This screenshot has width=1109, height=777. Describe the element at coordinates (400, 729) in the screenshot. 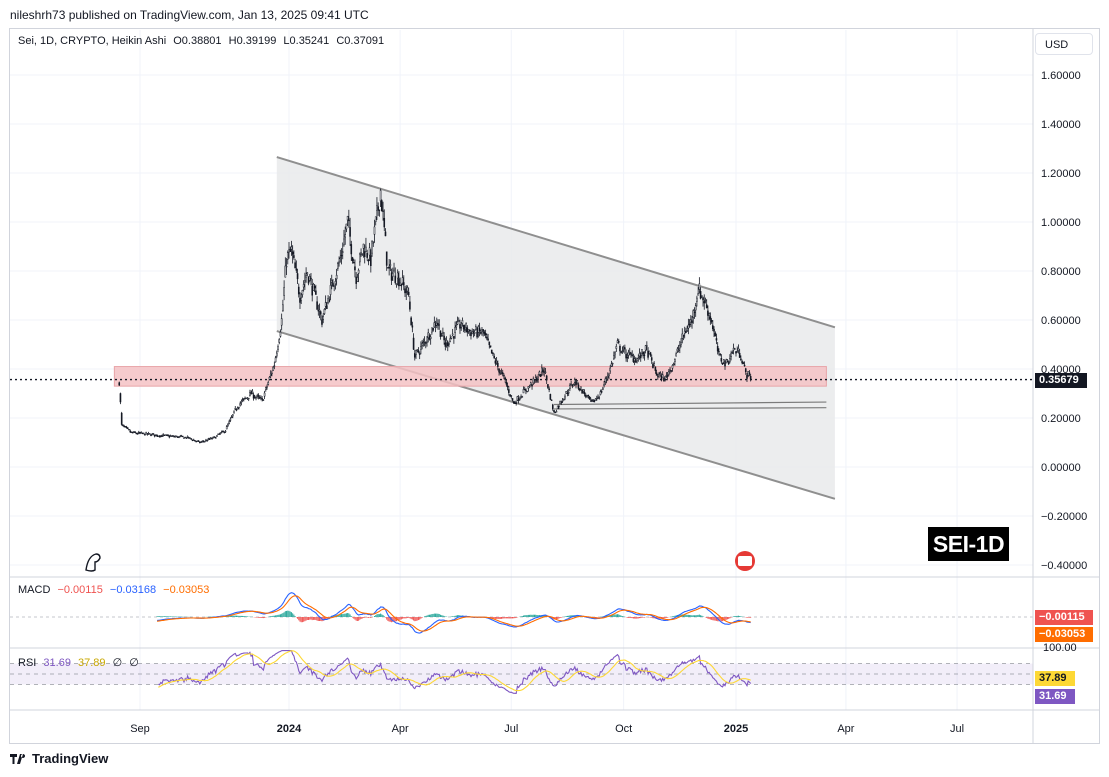

I see `x-tick-label: Apr` at that location.